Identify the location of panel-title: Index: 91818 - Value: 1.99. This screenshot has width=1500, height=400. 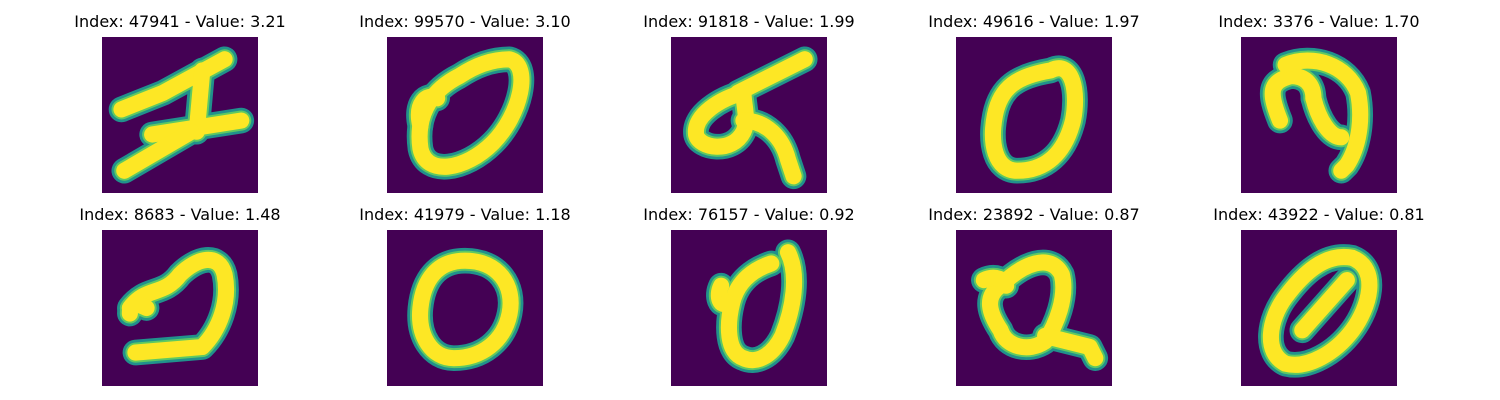
(749, 21).